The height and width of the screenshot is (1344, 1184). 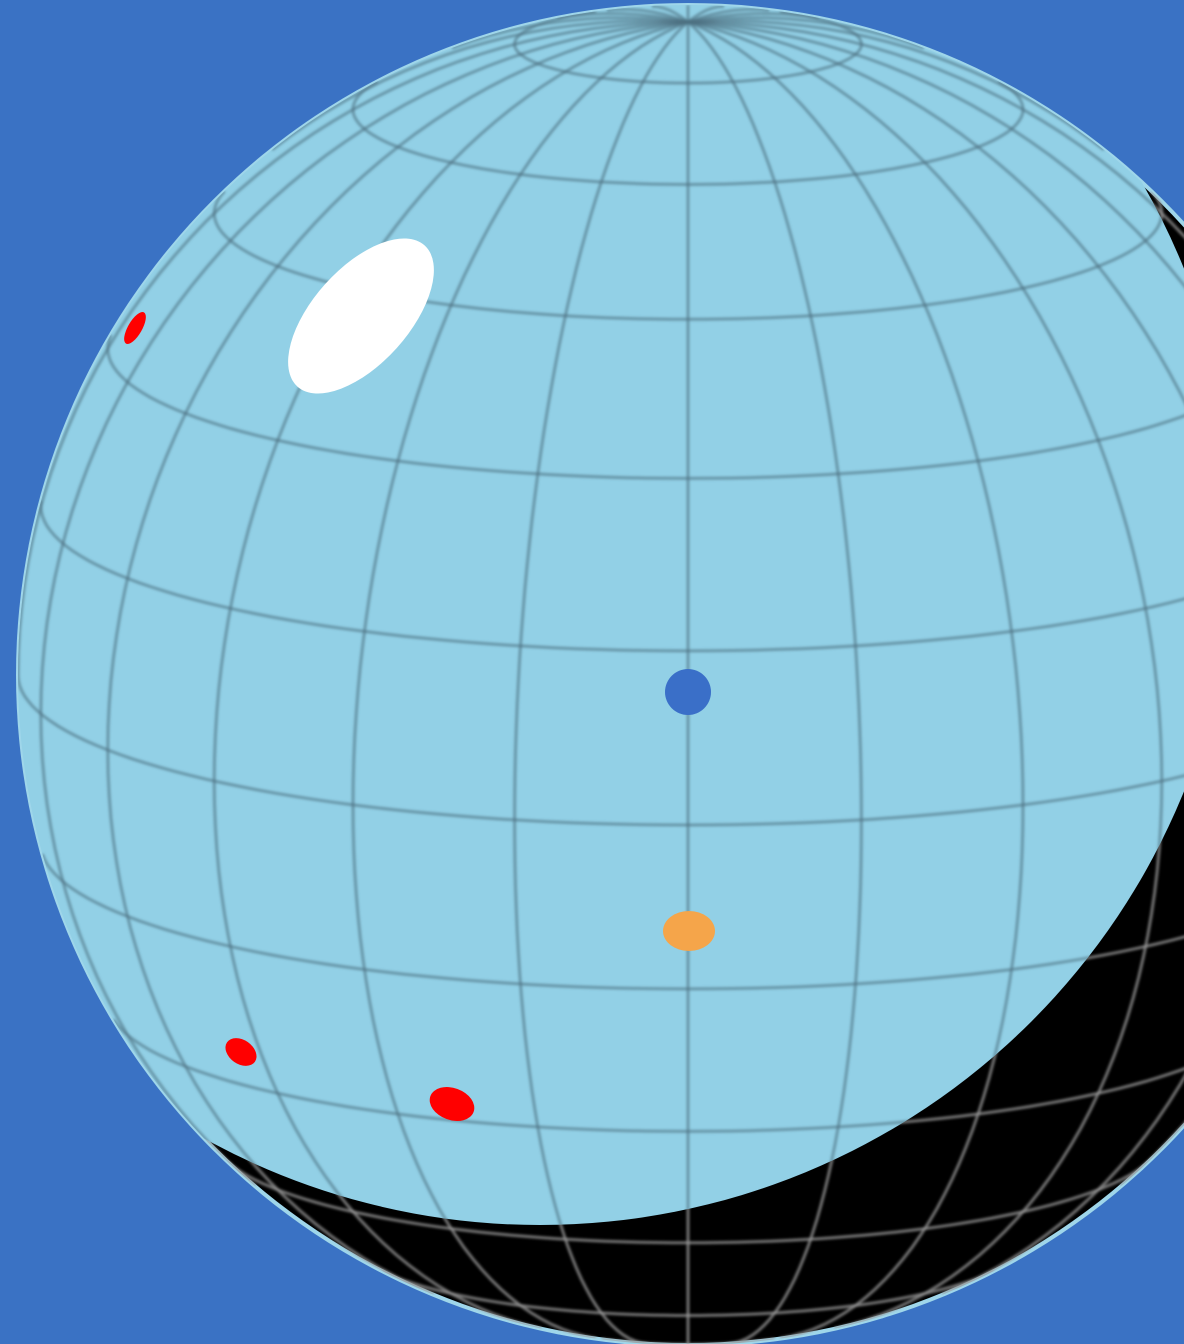 I want to click on orange-marker, so click(x=689, y=931).